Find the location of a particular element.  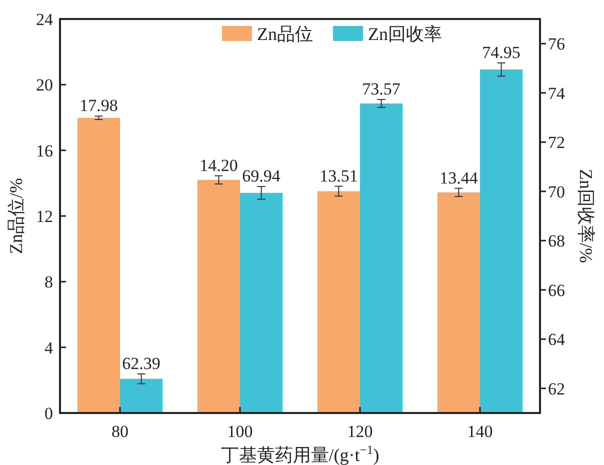

data-label: 17.98 is located at coordinates (99, 106).